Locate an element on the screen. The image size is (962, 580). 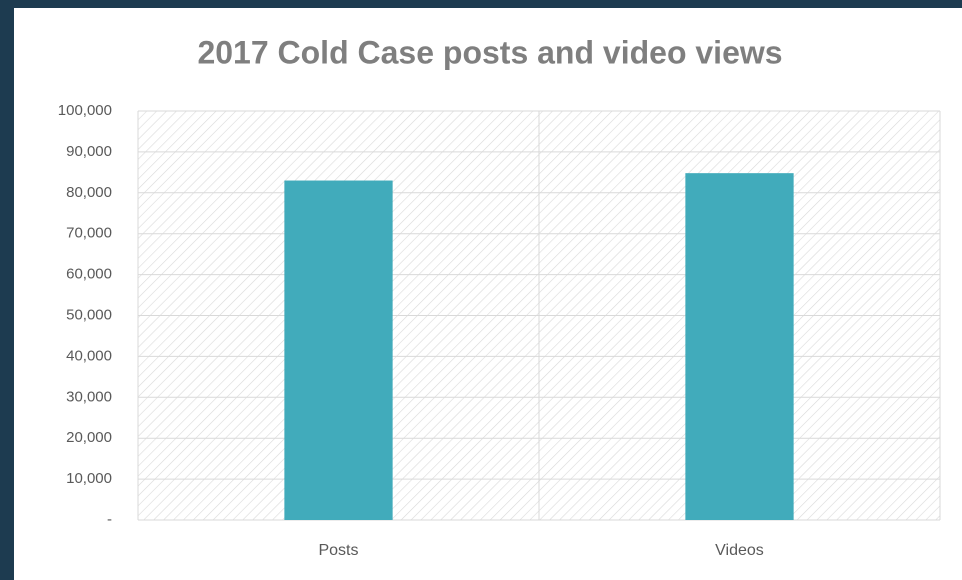
y-tick-label: 20,000 is located at coordinates (89, 437).